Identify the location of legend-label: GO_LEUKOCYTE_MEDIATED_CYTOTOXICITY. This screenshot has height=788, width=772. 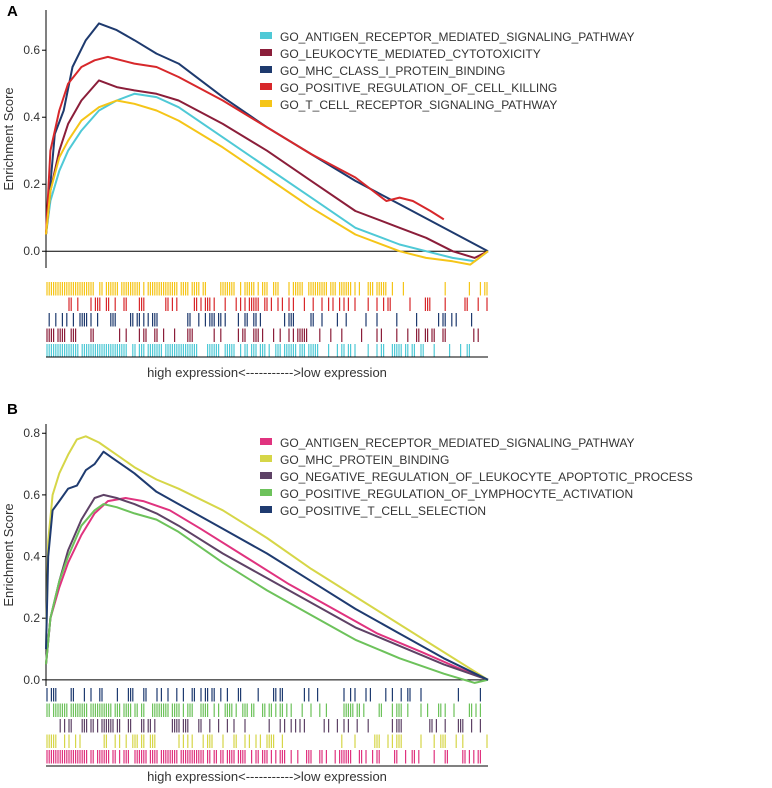
(410, 54).